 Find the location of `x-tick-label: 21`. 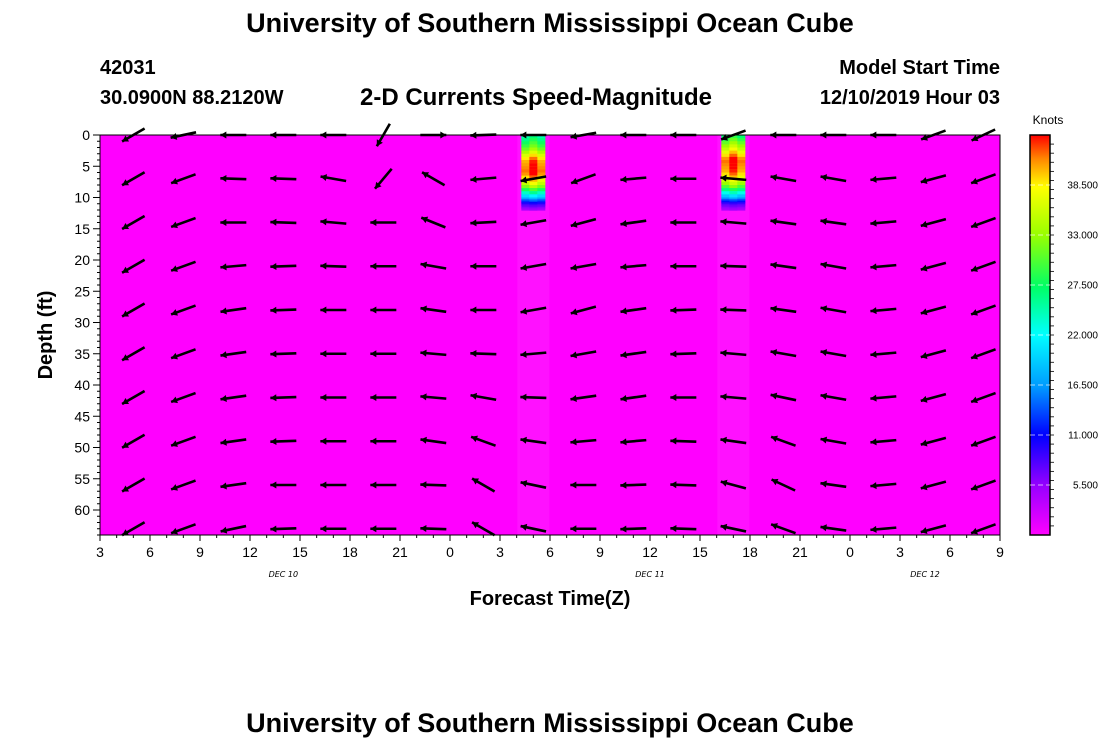

x-tick-label: 21 is located at coordinates (400, 552).